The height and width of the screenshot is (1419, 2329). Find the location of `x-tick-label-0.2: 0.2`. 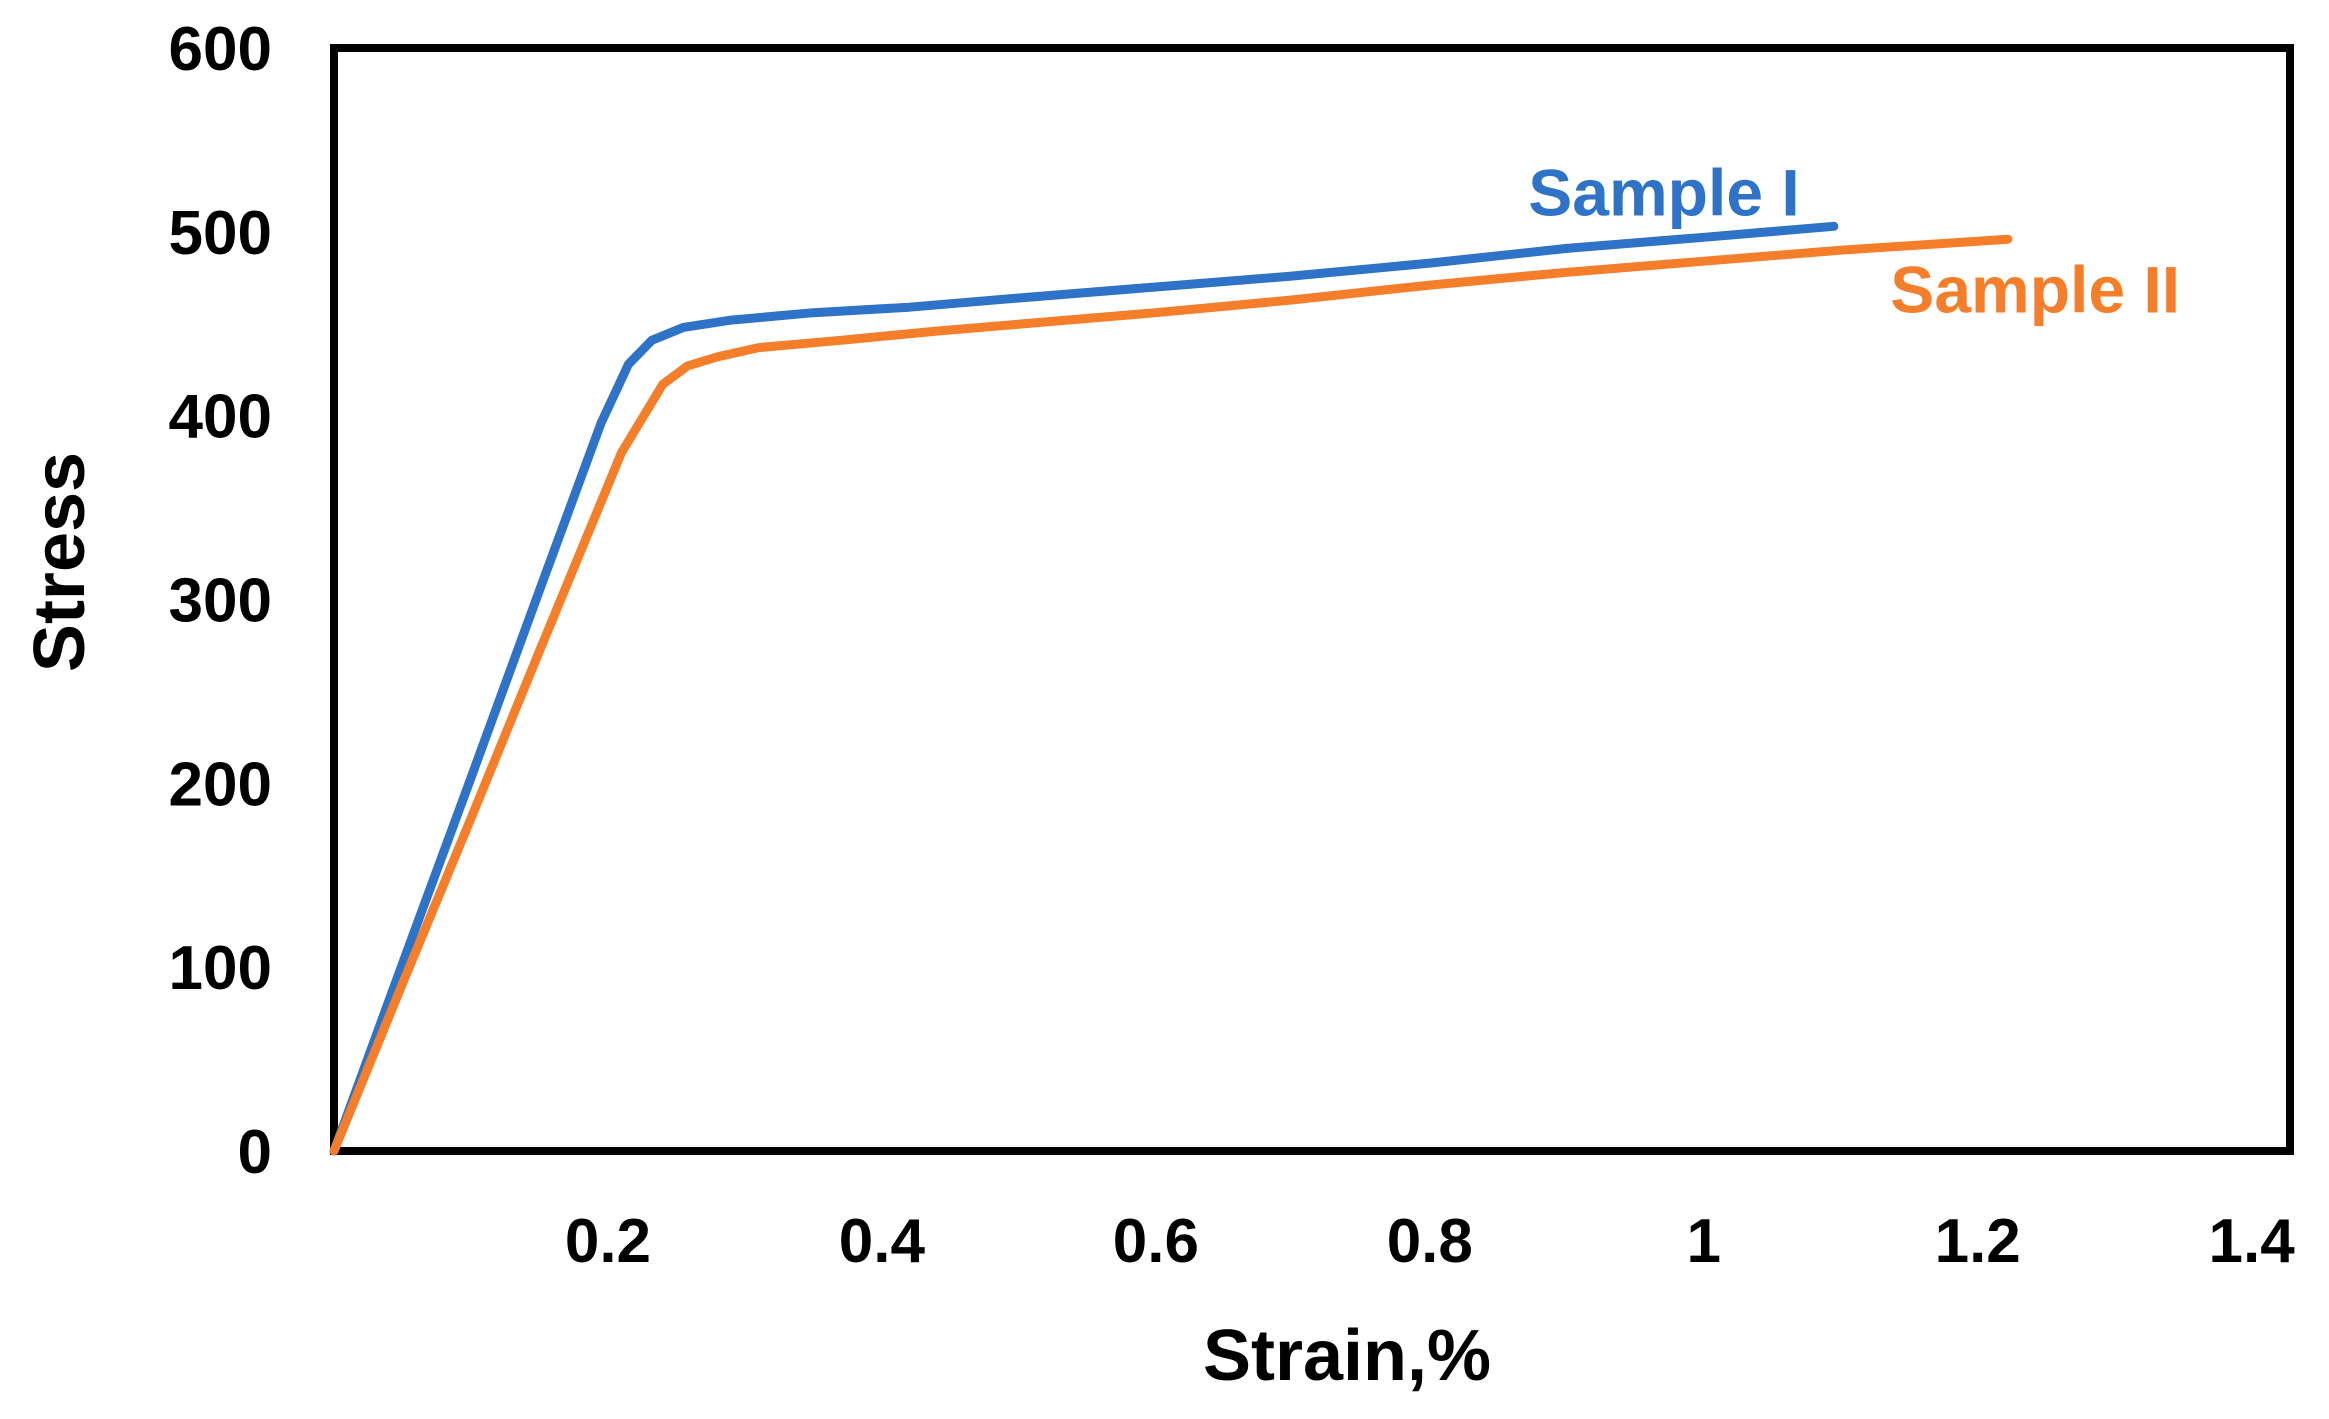

x-tick-label-0.2: 0.2 is located at coordinates (608, 1241).